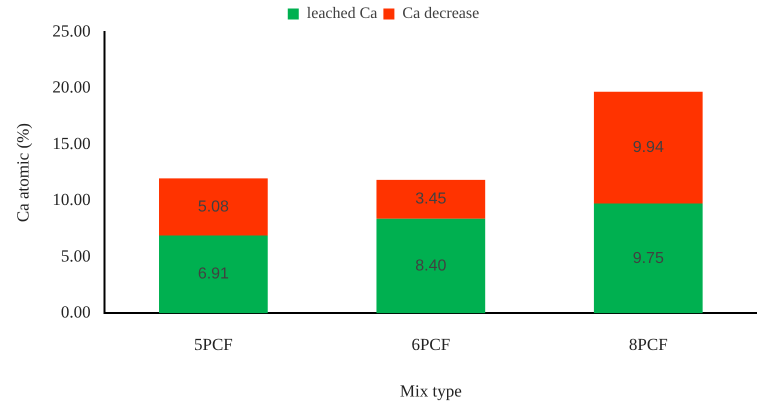 This screenshot has width=757, height=412. What do you see at coordinates (75, 312) in the screenshot?
I see `y-tick-label: 0.00` at bounding box center [75, 312].